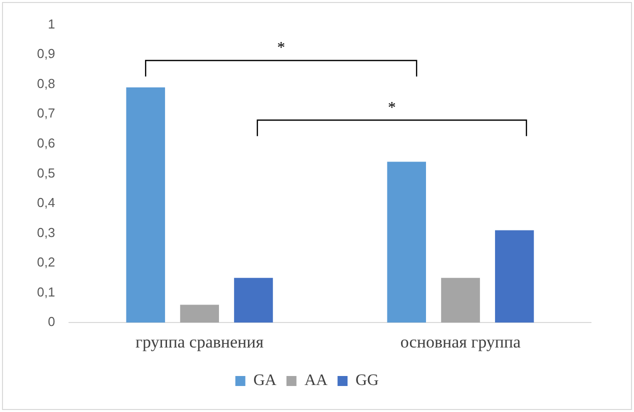 Image resolution: width=634 pixels, height=412 pixels. I want to click on legend-label: GA, so click(265, 381).